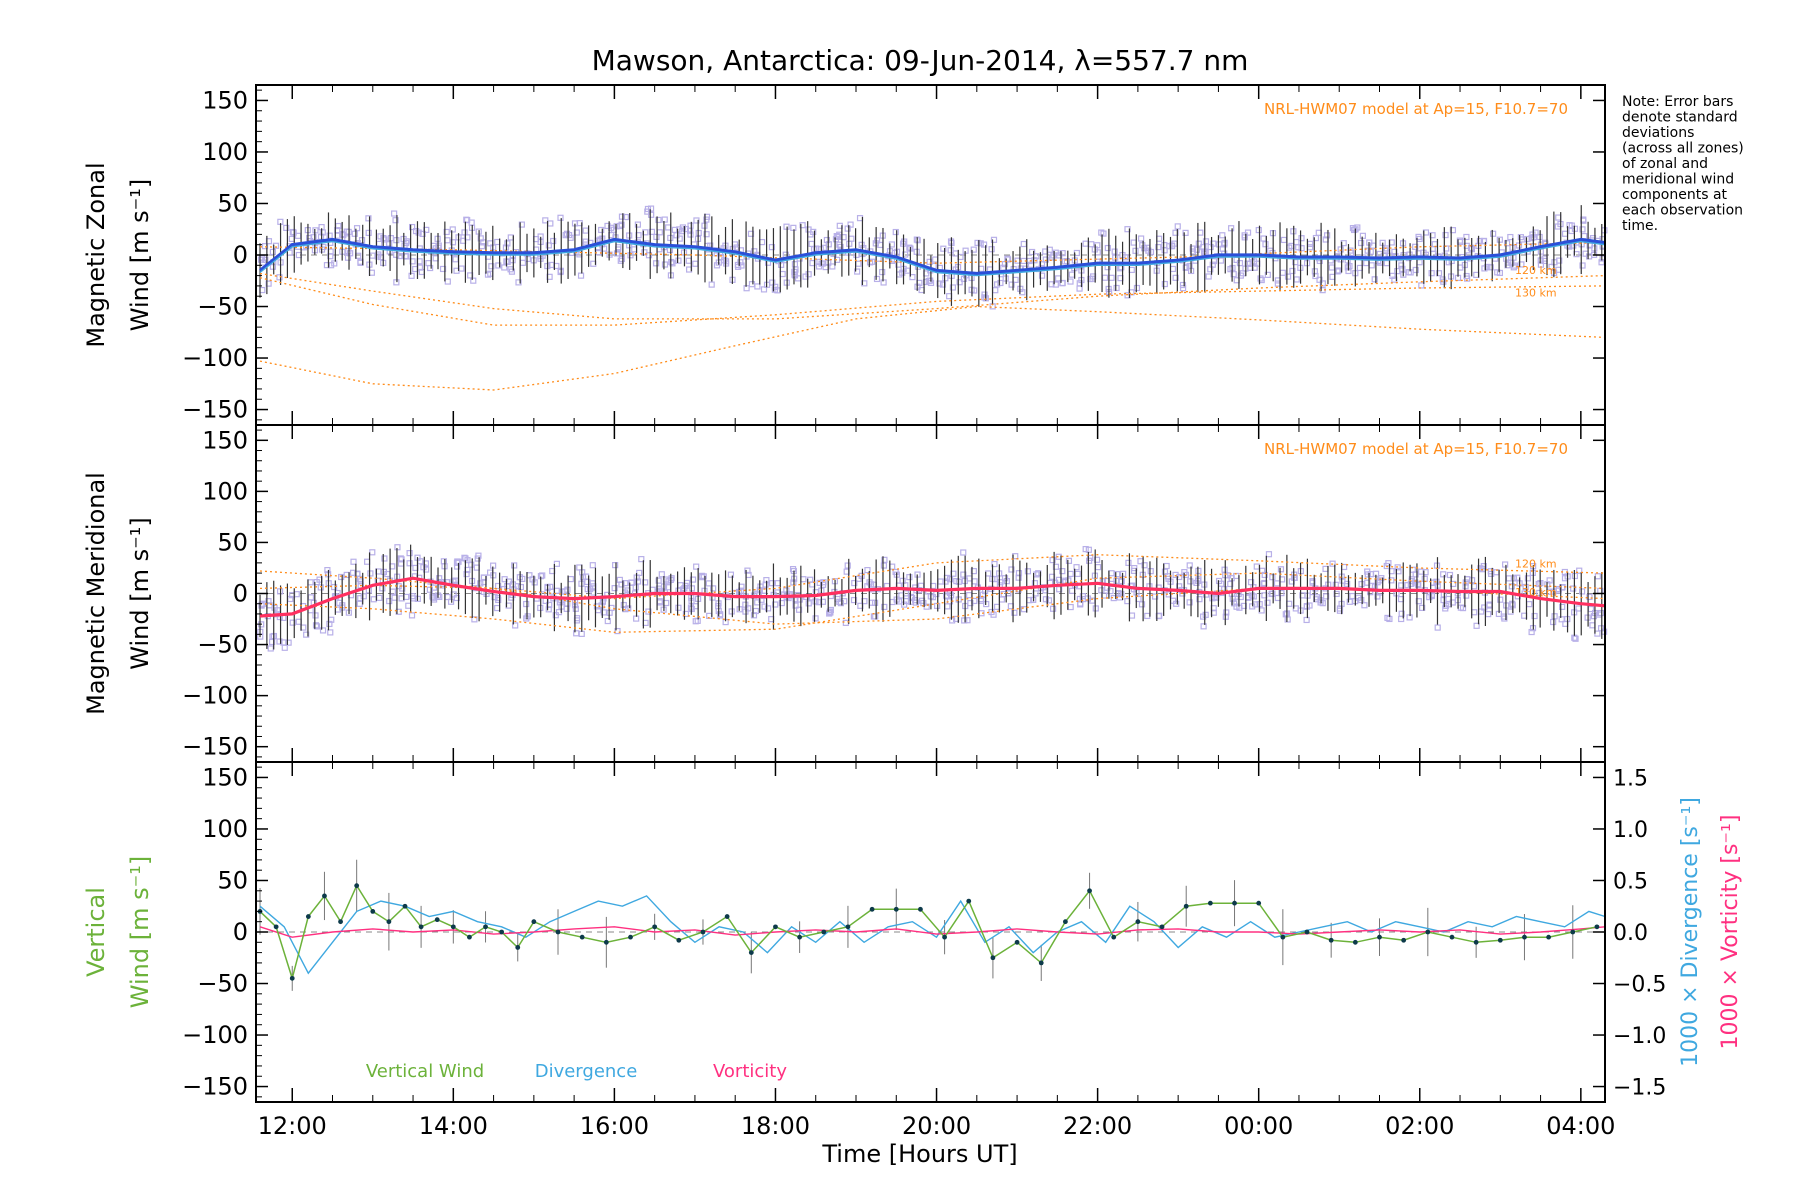  I want to click on y-tick-label: 50, so click(232, 203).